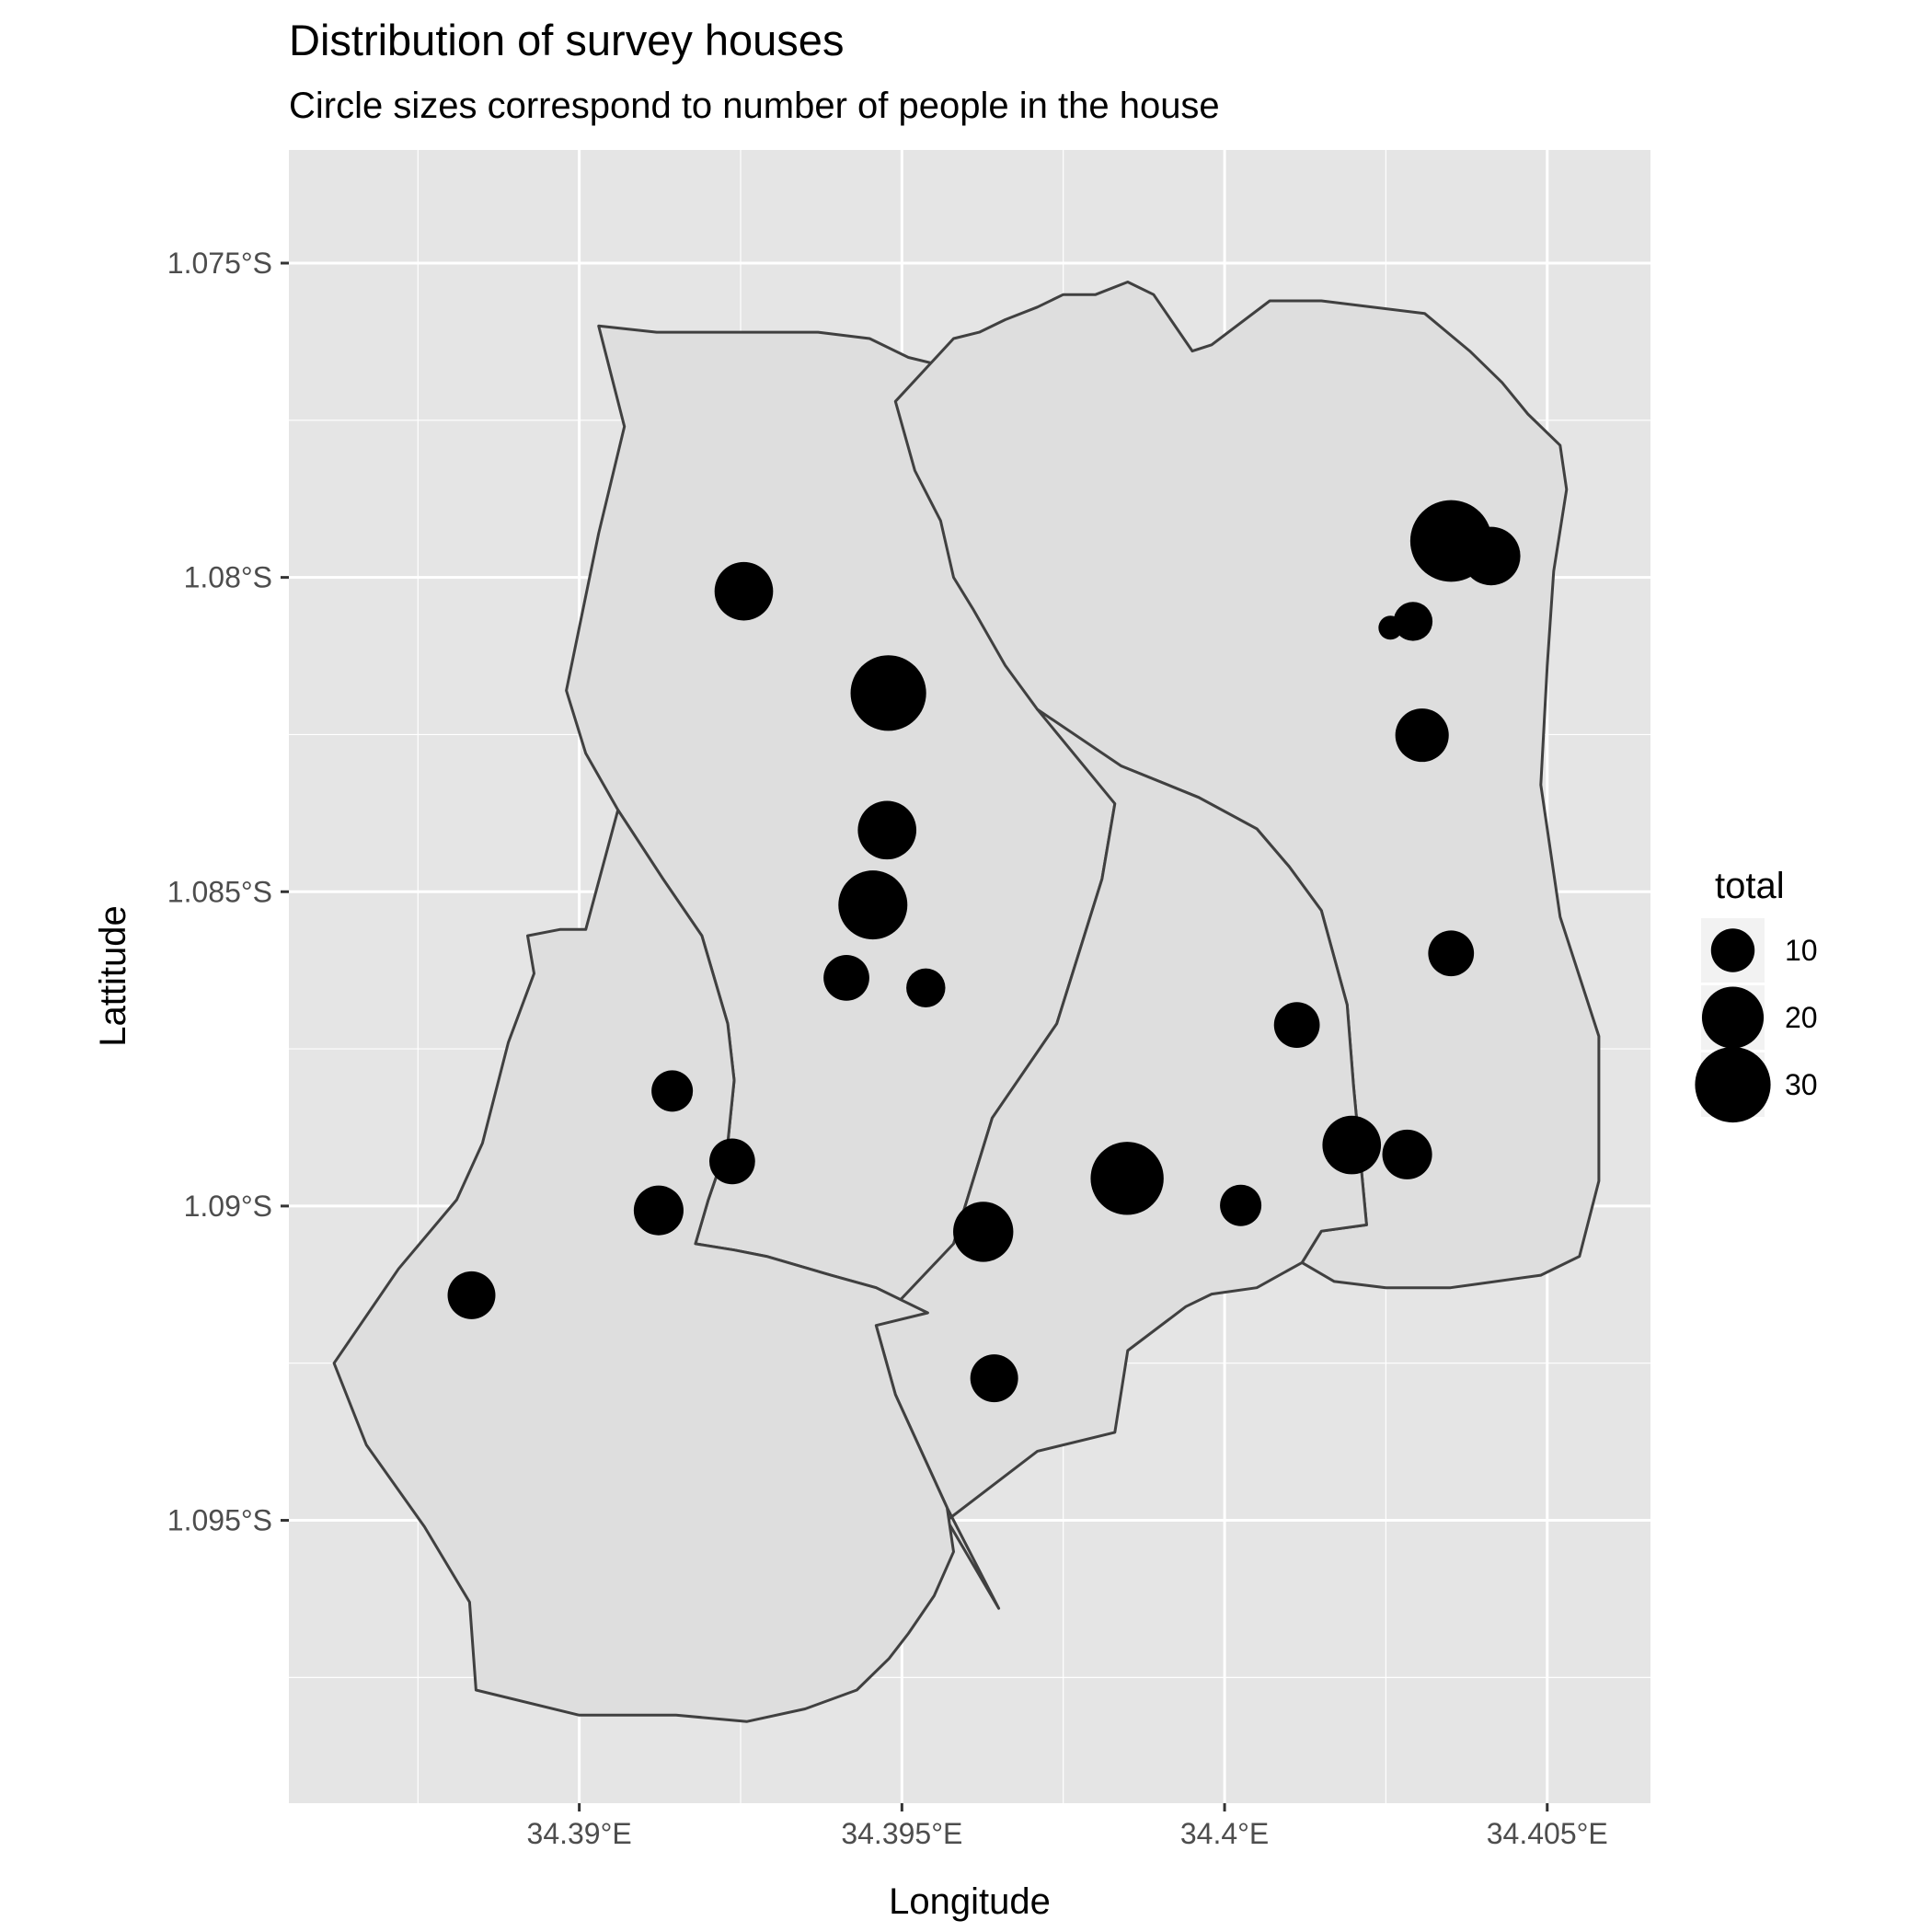 The image size is (1932, 1932). What do you see at coordinates (1067, 1826) in the screenshot?
I see `x-axis-ticks: 34.39°E 34.395°E 34.4°E 34.405°E` at bounding box center [1067, 1826].